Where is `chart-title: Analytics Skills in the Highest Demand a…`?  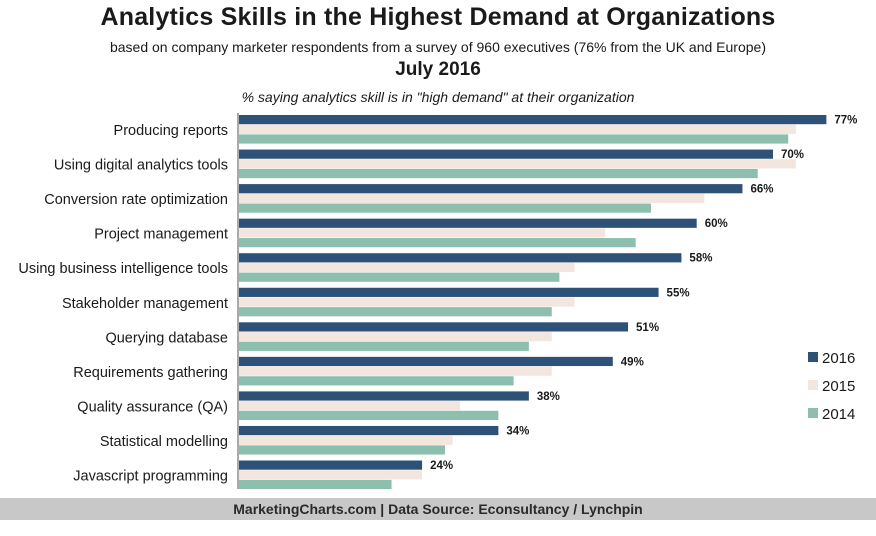
chart-title: Analytics Skills in the Highest Demand a… is located at coordinates (438, 17).